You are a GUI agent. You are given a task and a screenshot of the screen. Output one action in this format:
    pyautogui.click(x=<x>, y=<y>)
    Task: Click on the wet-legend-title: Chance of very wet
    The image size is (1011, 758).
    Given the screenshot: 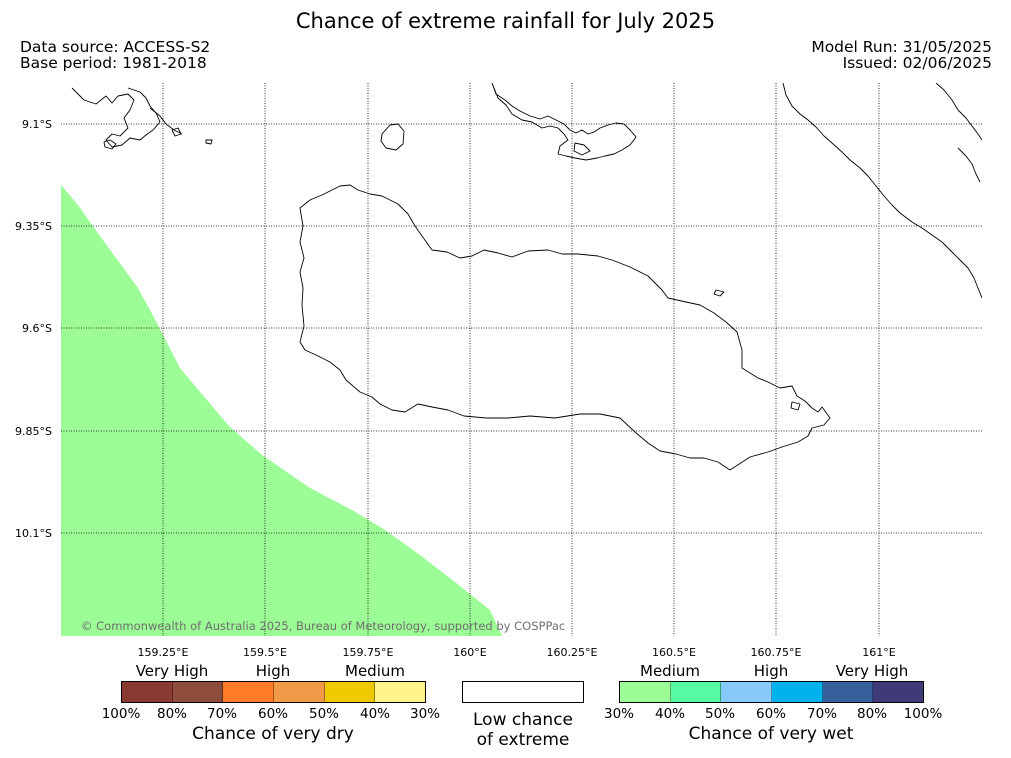 What is the action you would take?
    pyautogui.click(x=771, y=734)
    